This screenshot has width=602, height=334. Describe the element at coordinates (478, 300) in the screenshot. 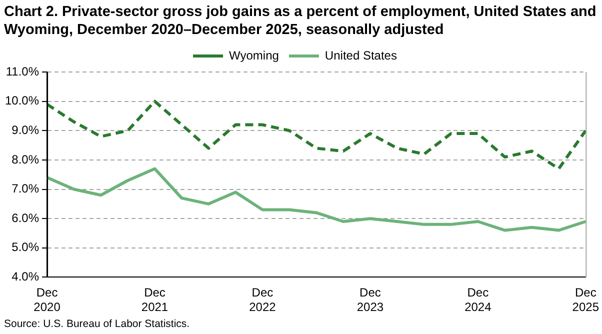

I see `x-tick-label: Dec 2024` at that location.